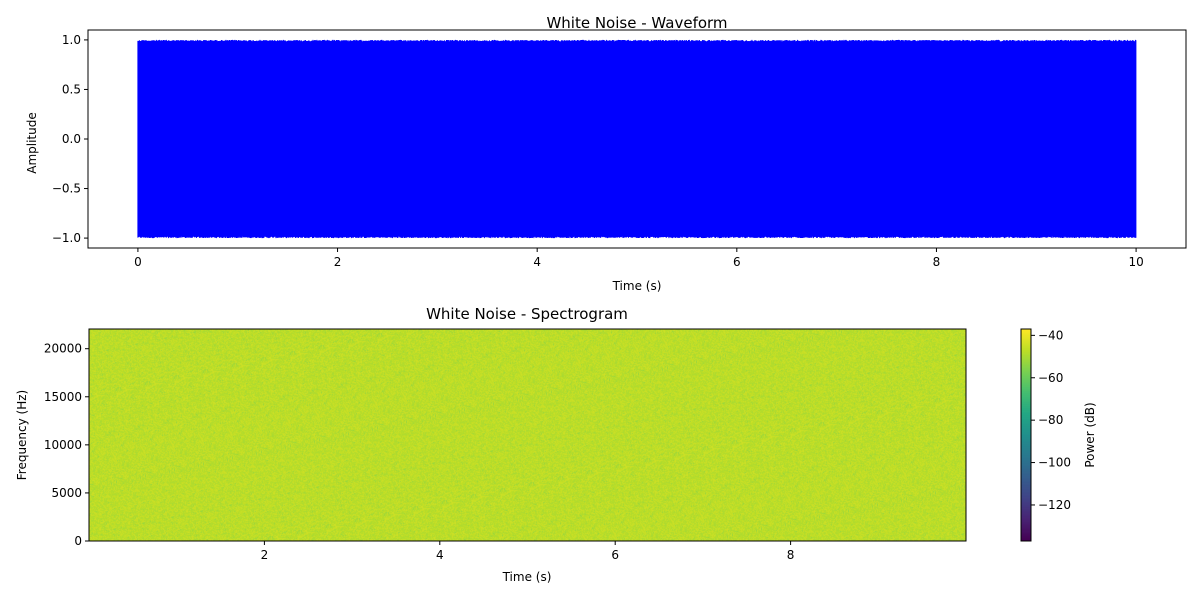  I want to click on waveform-x-tick-label: 8, so click(937, 262).